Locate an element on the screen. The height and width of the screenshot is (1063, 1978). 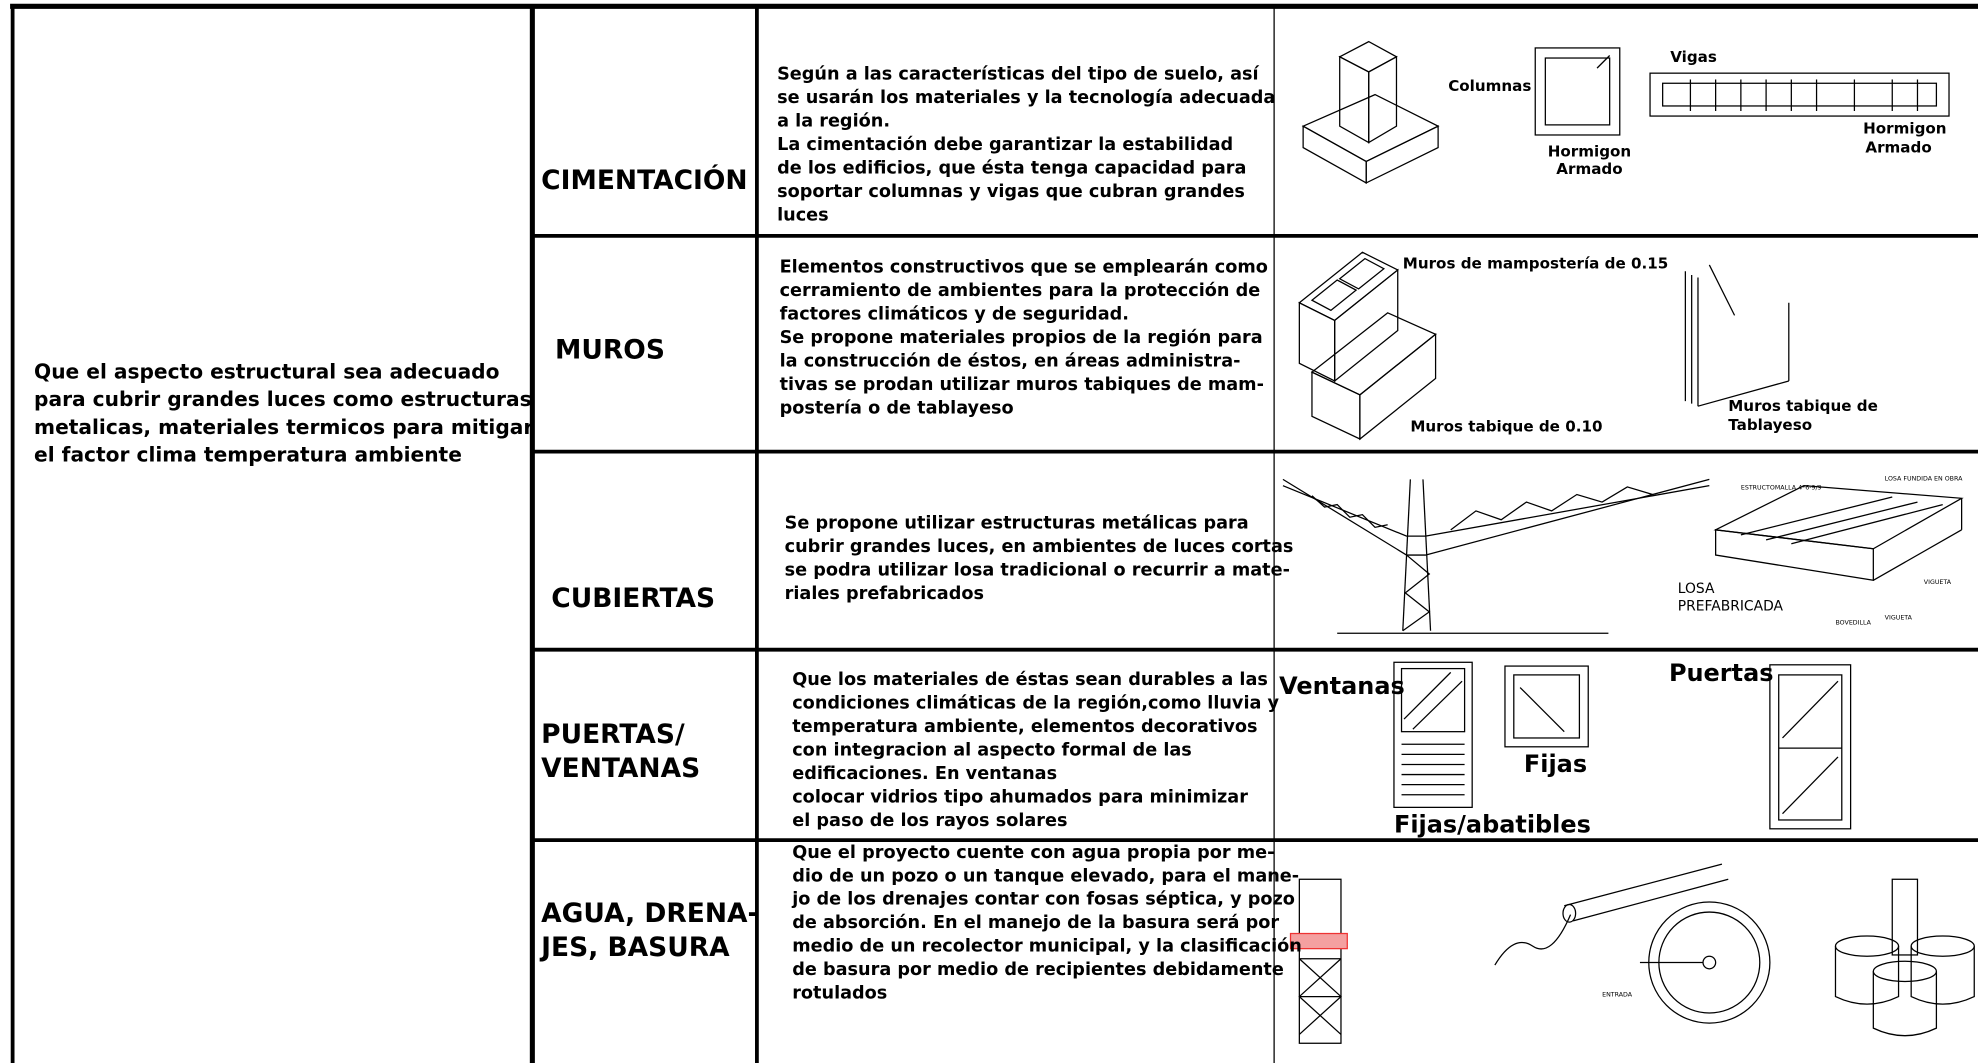
drawing-label: BOVEDILLA is located at coordinates (1853, 622).